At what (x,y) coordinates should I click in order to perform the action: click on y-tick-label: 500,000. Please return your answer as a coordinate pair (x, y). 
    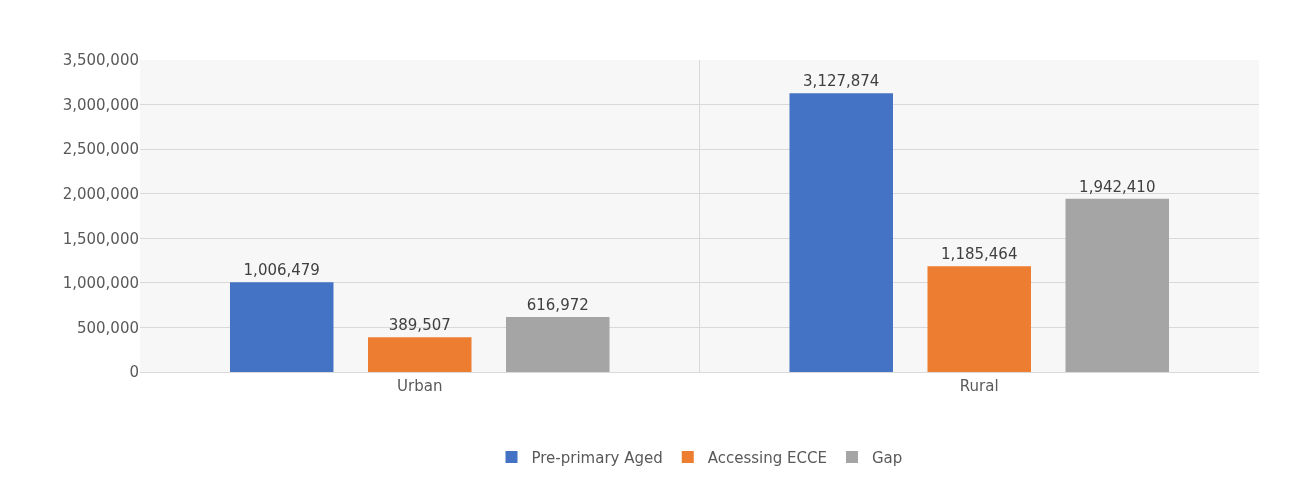
    Looking at the image, I should click on (107, 327).